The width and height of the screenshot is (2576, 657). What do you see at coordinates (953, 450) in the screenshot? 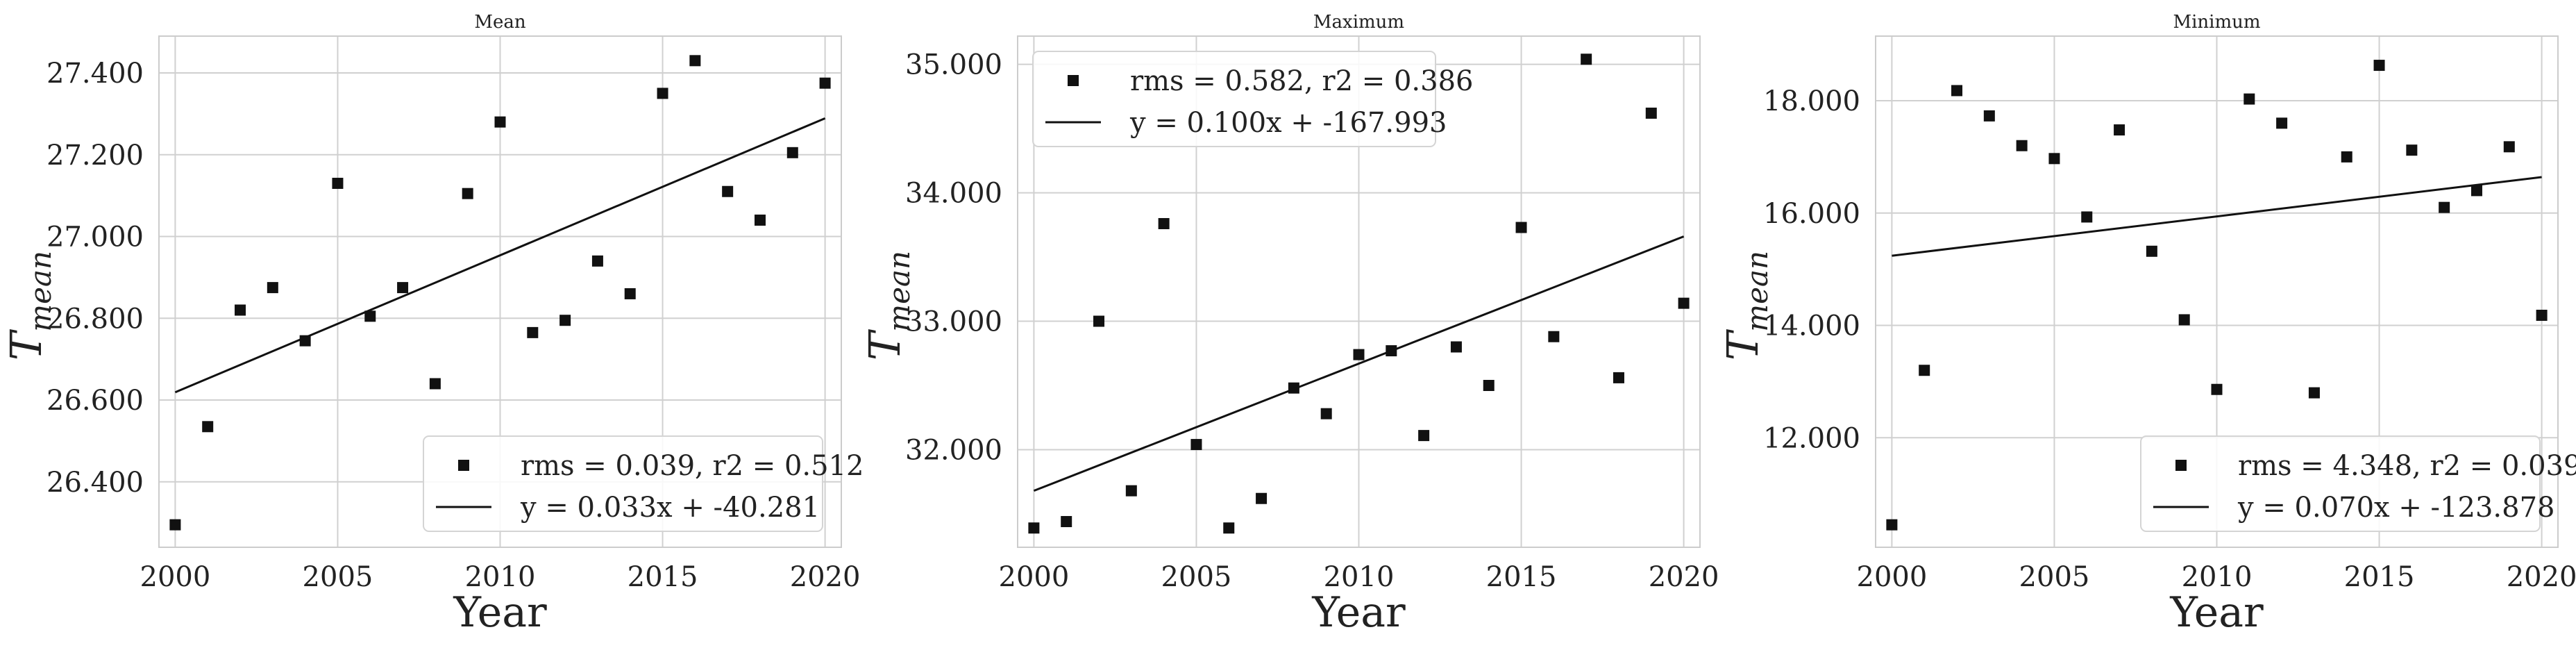
I see `y-tick-label: 32.000` at bounding box center [953, 450].